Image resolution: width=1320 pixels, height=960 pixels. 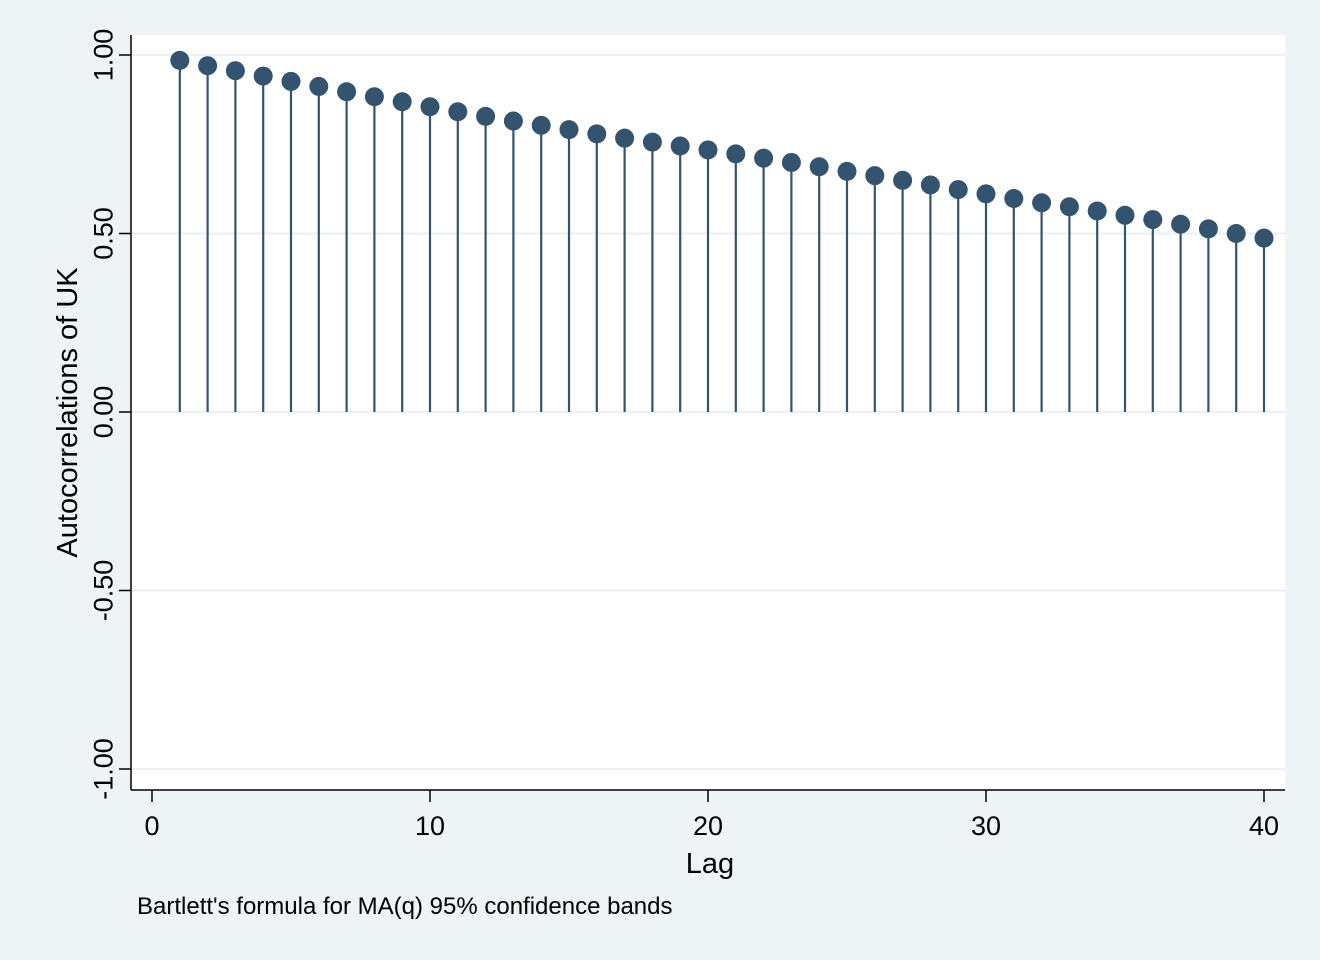 What do you see at coordinates (68, 412) in the screenshot?
I see `y-axis-title: Autocorrelations of UK` at bounding box center [68, 412].